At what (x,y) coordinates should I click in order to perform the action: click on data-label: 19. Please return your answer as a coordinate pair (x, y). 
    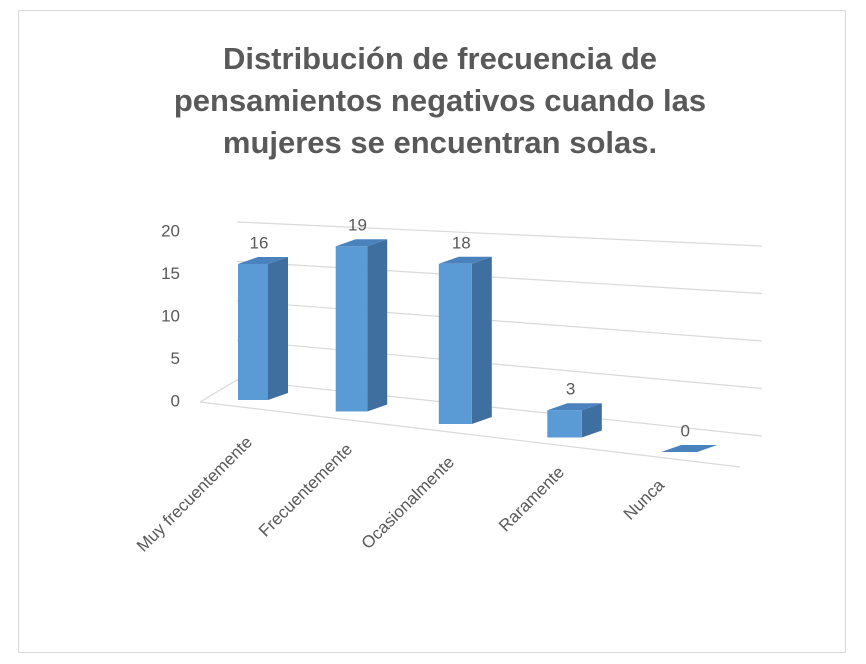
    Looking at the image, I should click on (357, 225).